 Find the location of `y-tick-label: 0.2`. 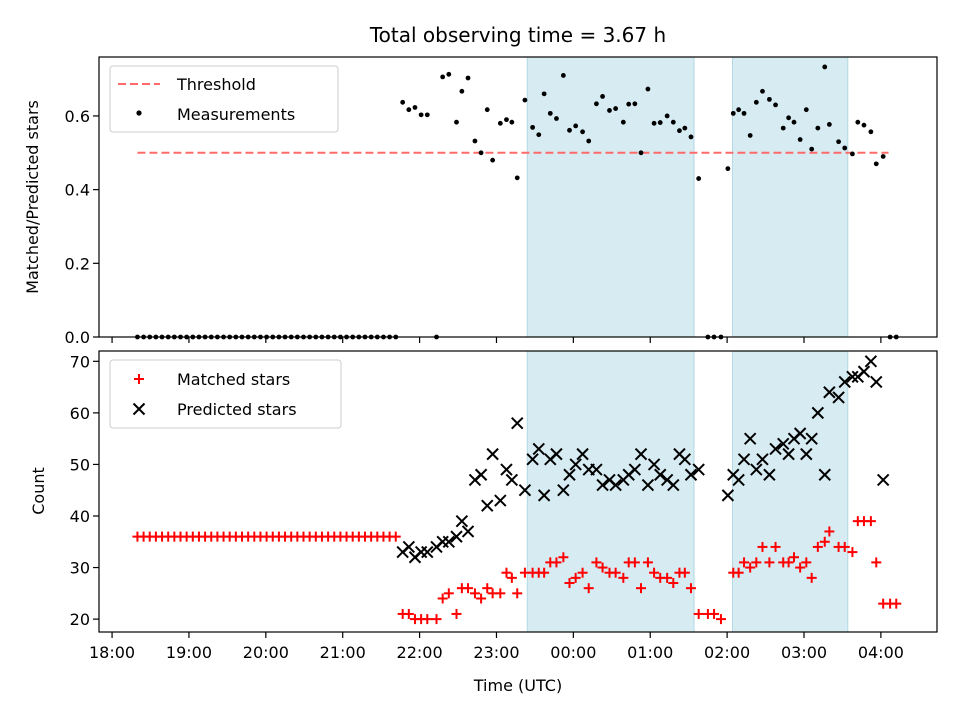

y-tick-label: 0.2 is located at coordinates (77, 263).